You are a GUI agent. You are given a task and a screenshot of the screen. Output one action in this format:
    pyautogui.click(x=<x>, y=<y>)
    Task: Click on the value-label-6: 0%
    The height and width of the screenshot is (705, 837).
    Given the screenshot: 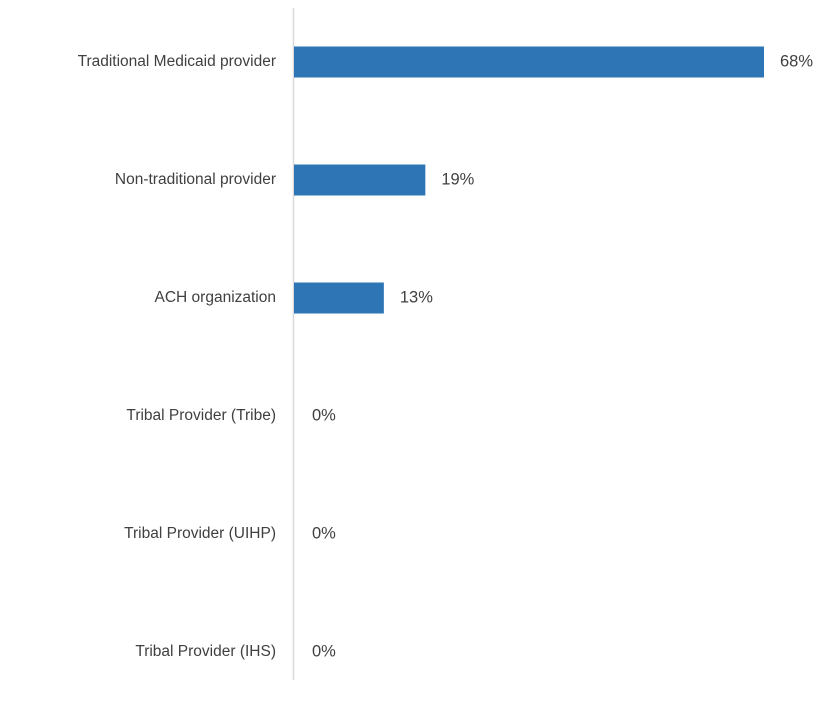 What is the action you would take?
    pyautogui.click(x=324, y=651)
    